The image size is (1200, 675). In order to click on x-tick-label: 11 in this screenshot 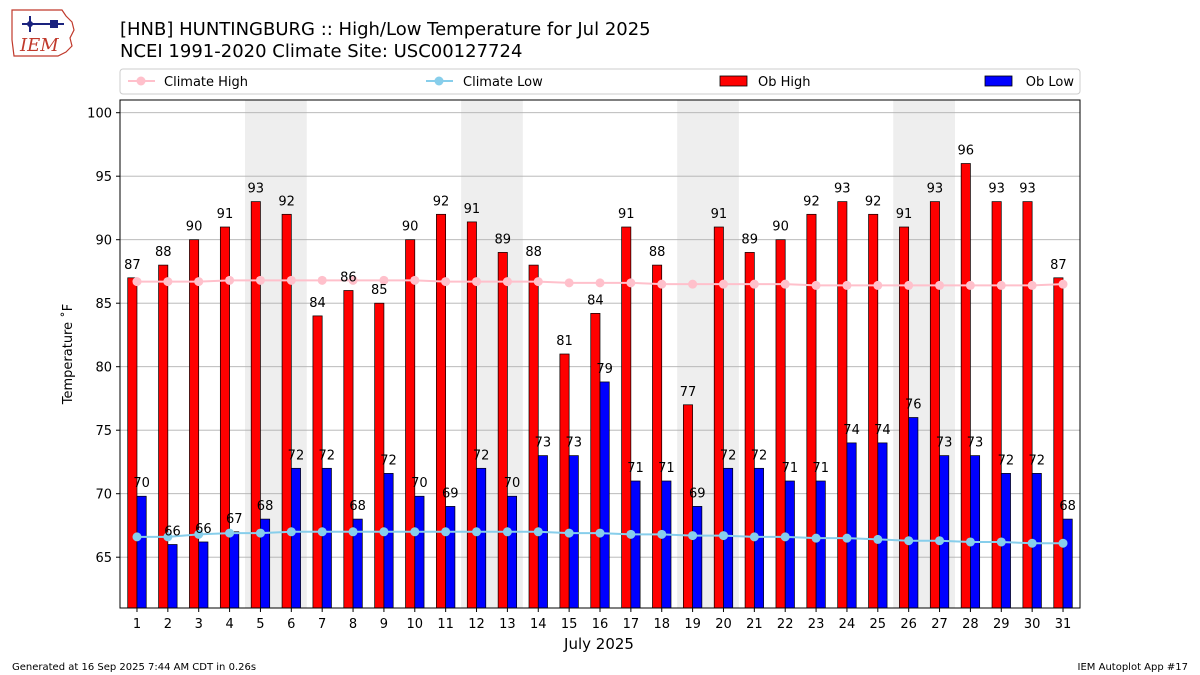, I will do `click(445, 624)`.